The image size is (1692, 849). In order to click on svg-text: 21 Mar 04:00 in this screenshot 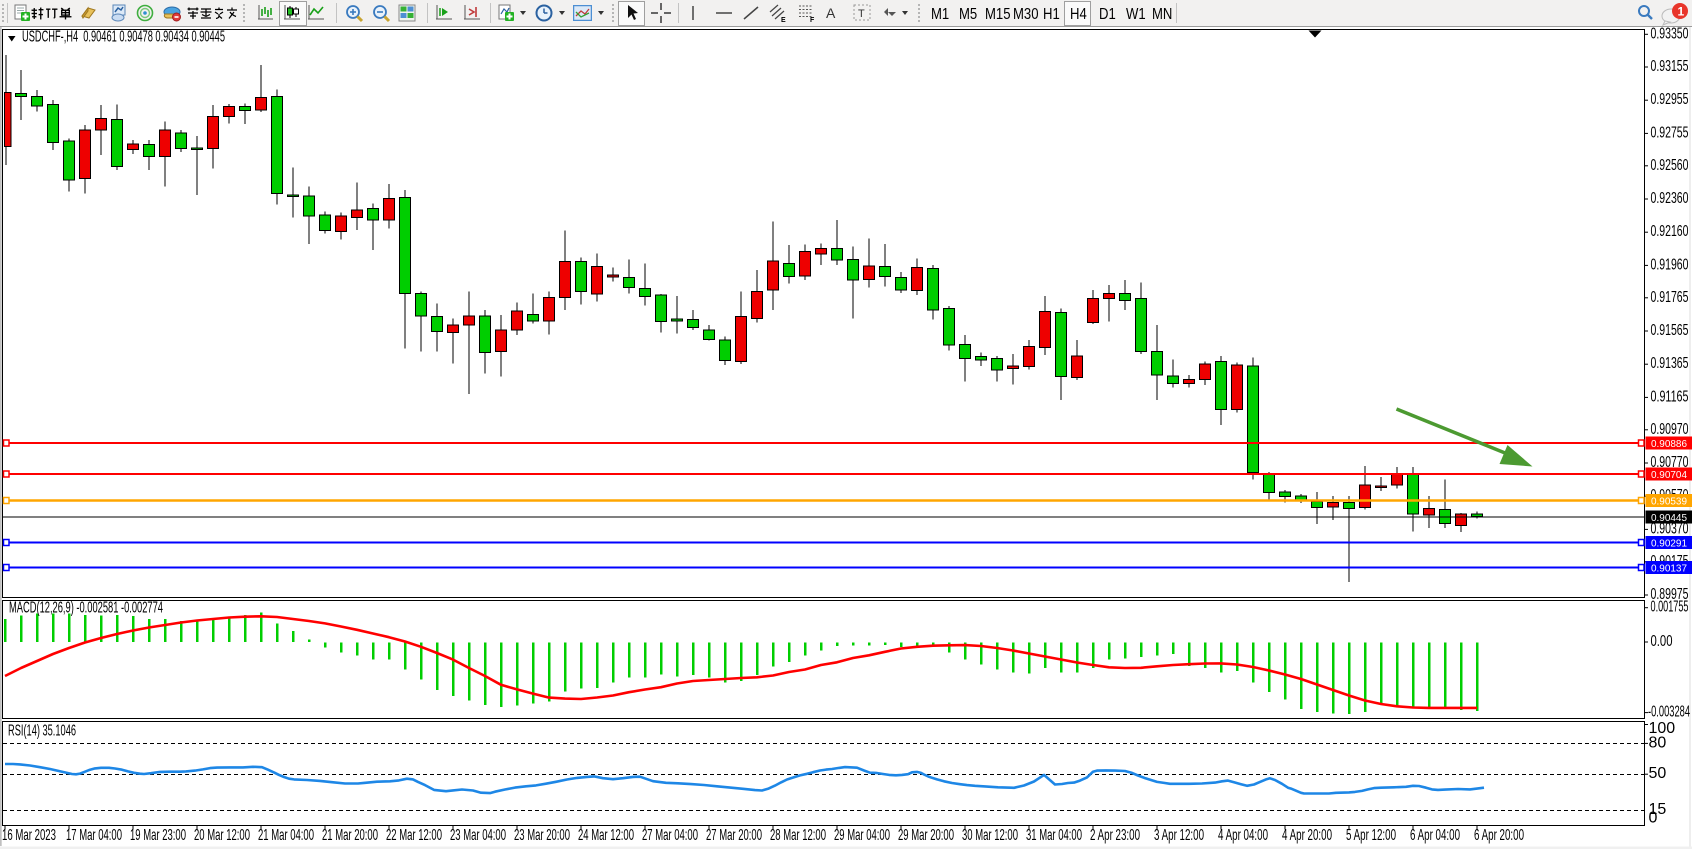, I will do `click(286, 835)`.